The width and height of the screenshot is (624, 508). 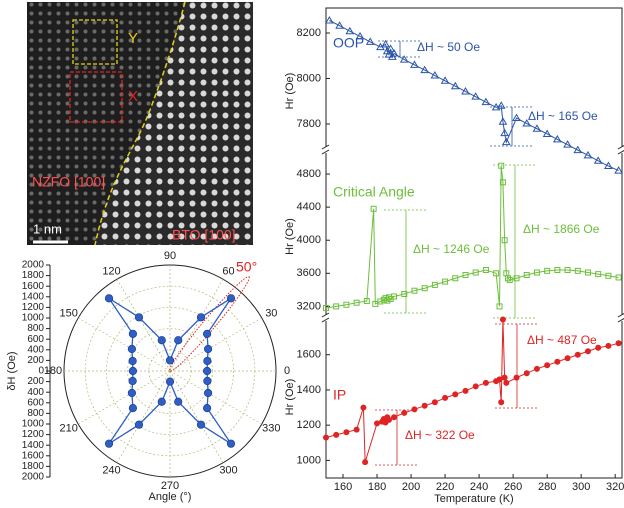 What do you see at coordinates (170, 486) in the screenshot?
I see `angle-tick-label: 270` at bounding box center [170, 486].